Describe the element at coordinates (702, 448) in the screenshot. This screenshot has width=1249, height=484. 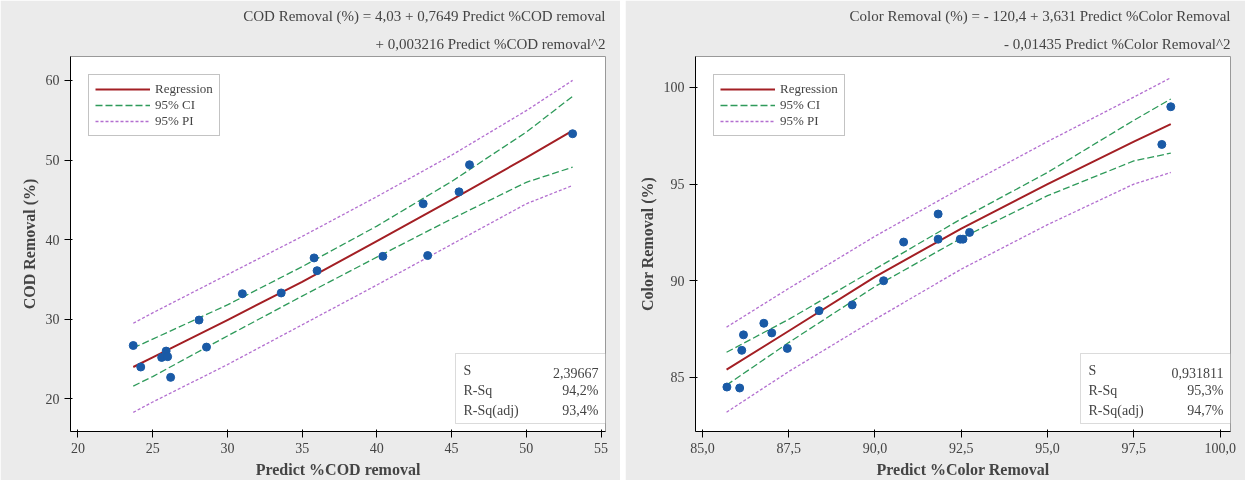
I see `x-tick-label: 85,0` at that location.